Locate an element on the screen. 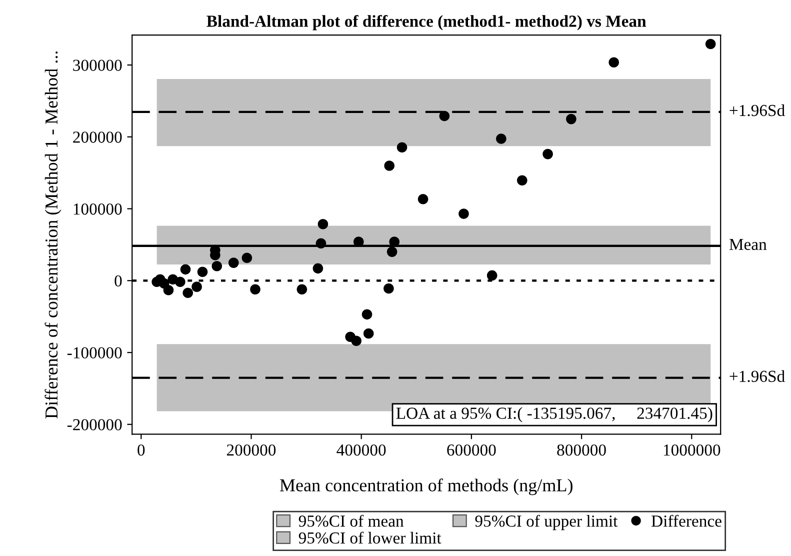 The width and height of the screenshot is (791, 556). x-axis-title: Mean concentration of methods (ng/mL) is located at coordinates (426, 487).